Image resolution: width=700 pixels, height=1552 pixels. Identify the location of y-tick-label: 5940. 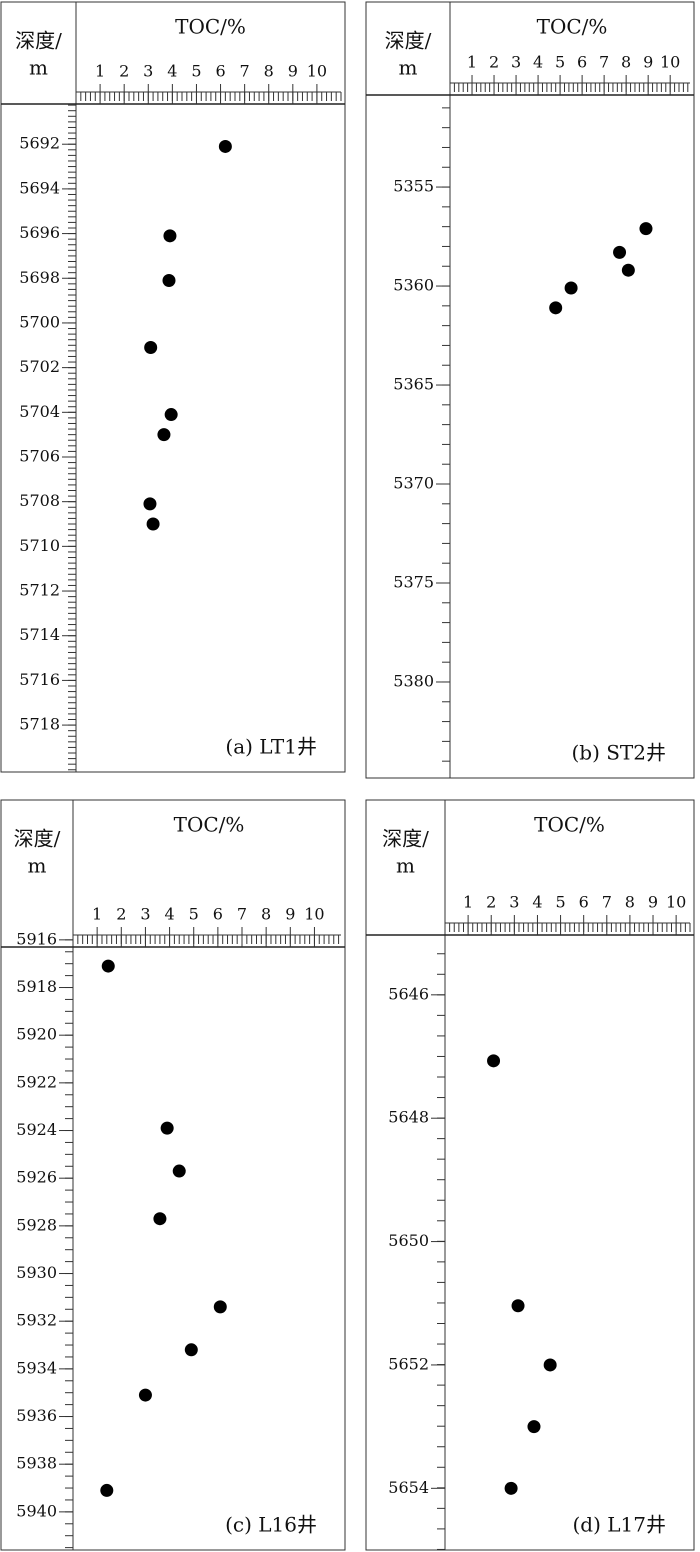
(36, 1510).